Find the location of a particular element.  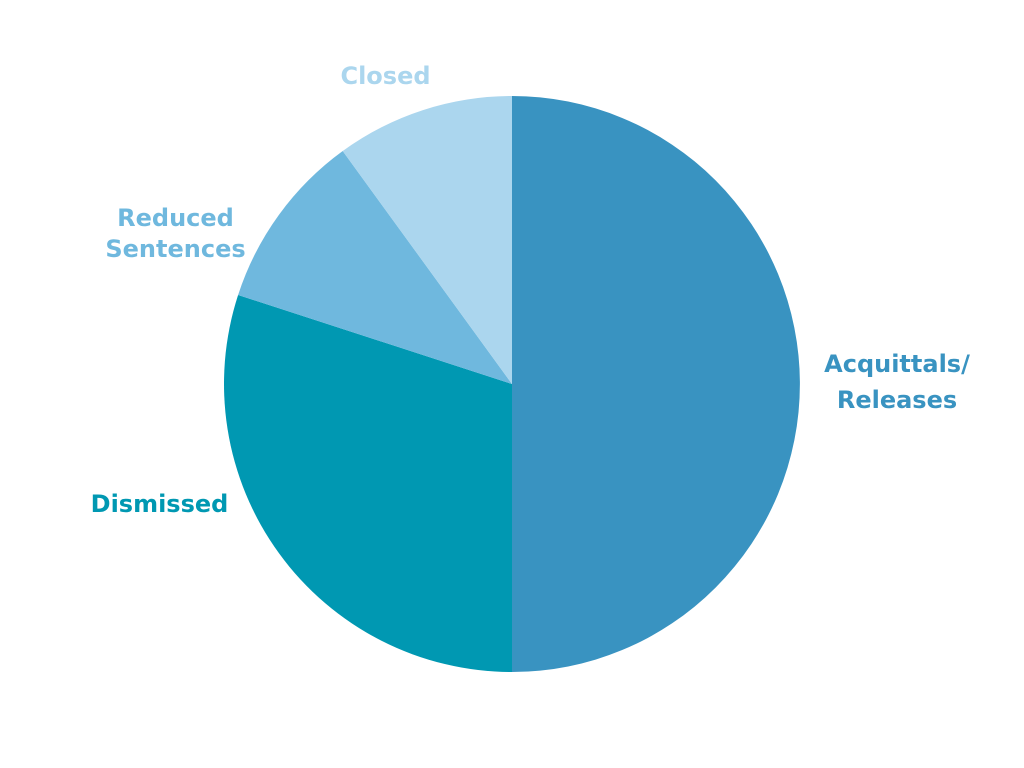

slice-label-line: Dismissed is located at coordinates (159, 504).